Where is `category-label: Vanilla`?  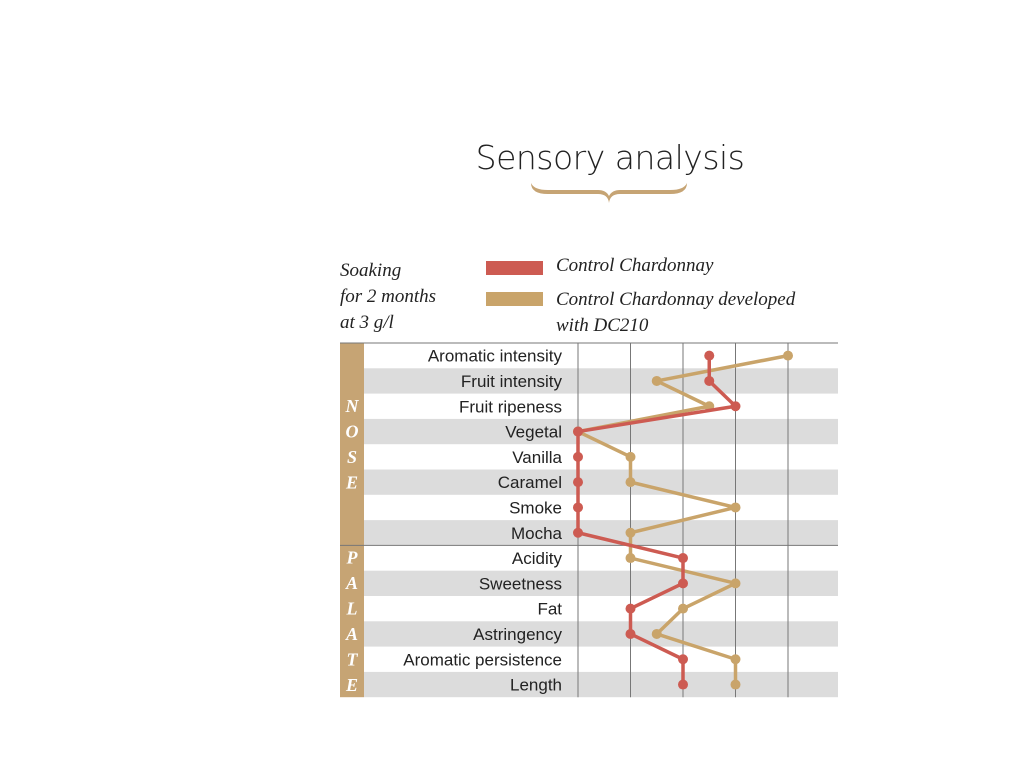
category-label: Vanilla is located at coordinates (537, 457).